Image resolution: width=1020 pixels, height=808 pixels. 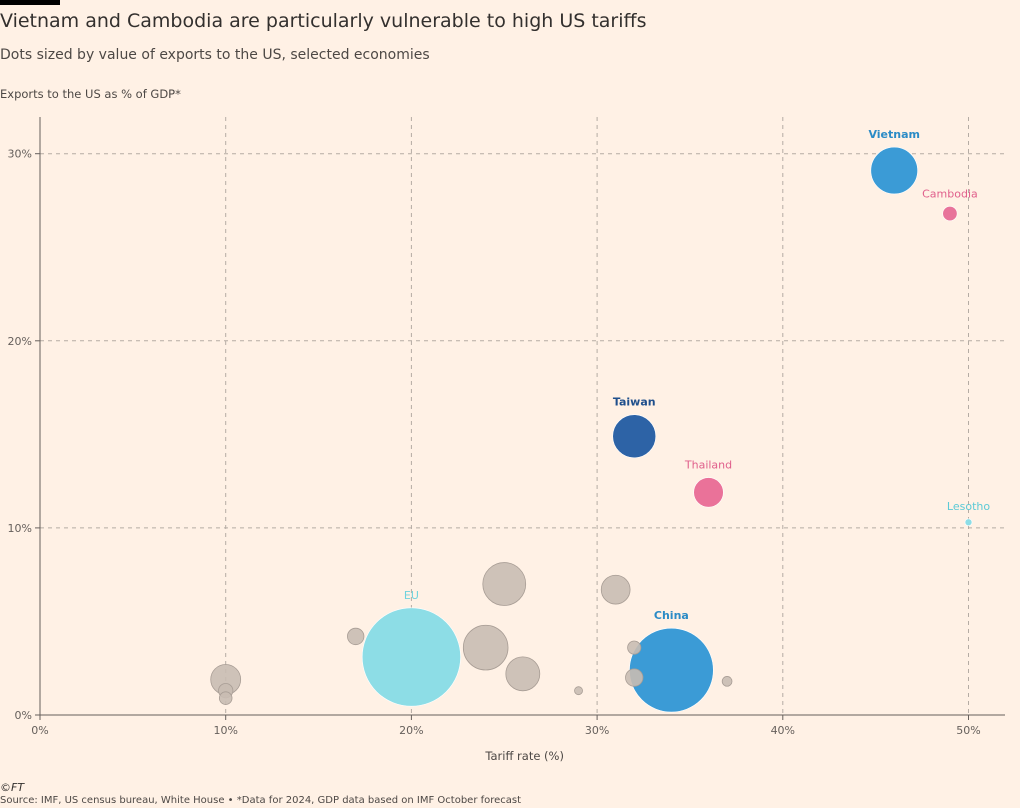 I want to click on x-tick-label: 0%, so click(x=39, y=730).